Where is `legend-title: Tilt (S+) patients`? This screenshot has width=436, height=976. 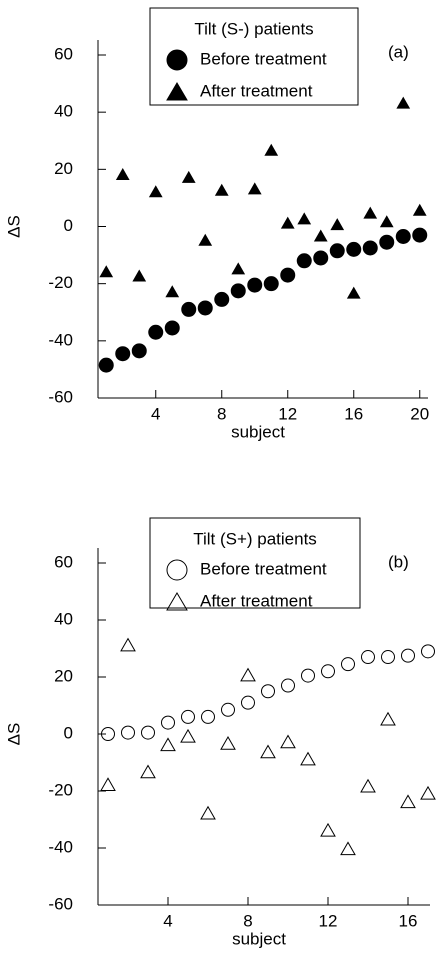 legend-title: Tilt (S+) patients is located at coordinates (255, 538).